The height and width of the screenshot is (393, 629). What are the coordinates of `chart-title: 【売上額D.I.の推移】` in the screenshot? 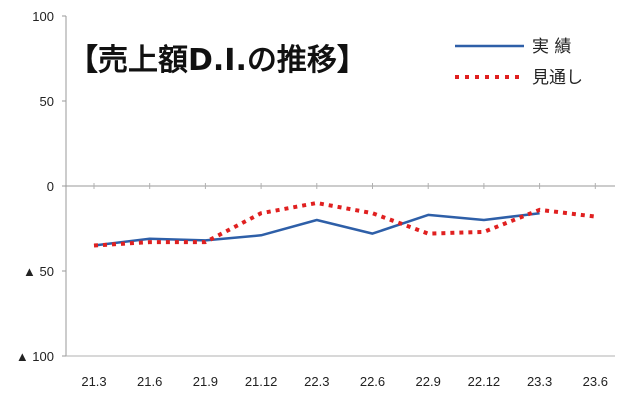 It's located at (217, 60).